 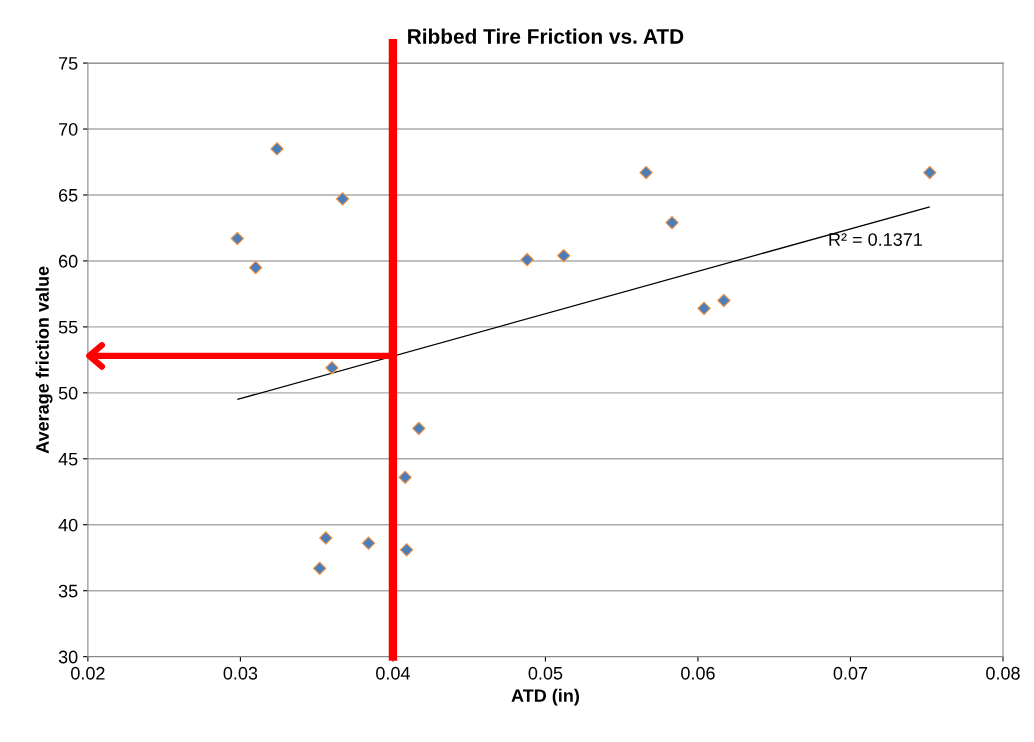 I want to click on x-tick-label: 0.05, so click(x=545, y=673).